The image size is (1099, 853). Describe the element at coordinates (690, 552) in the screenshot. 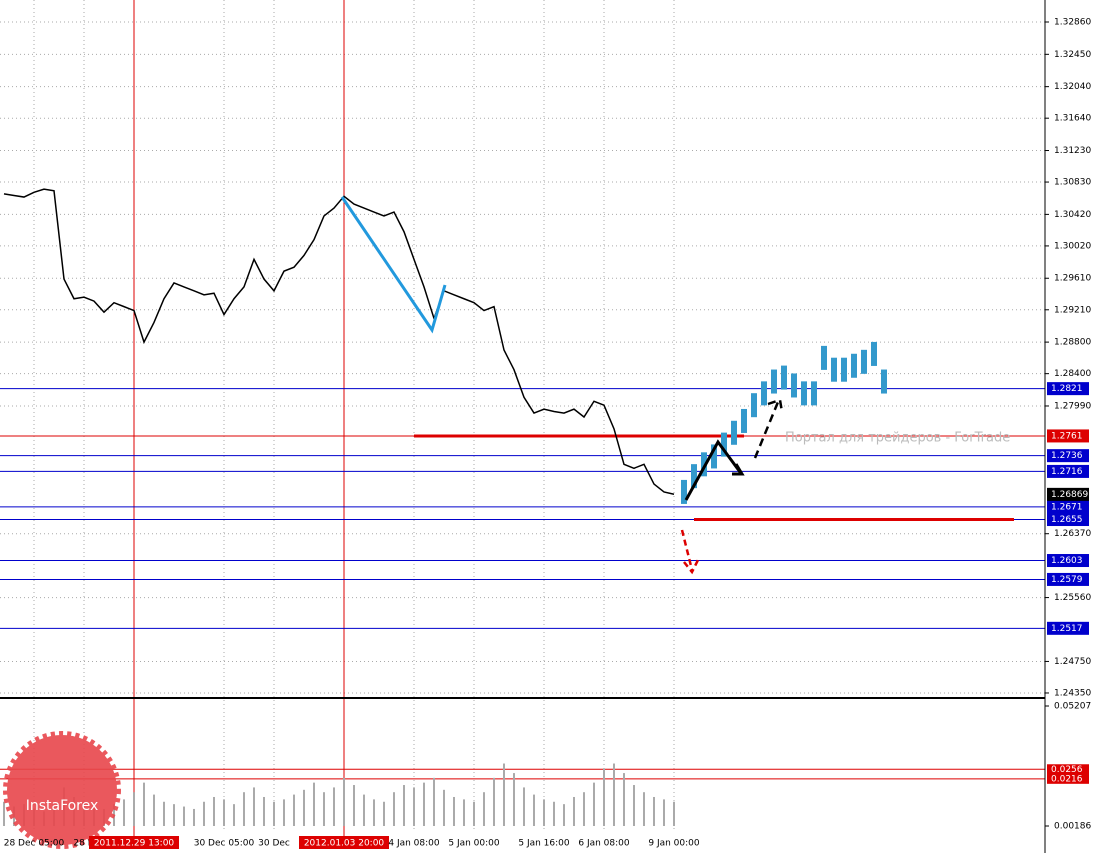

I see `arrow-down` at that location.